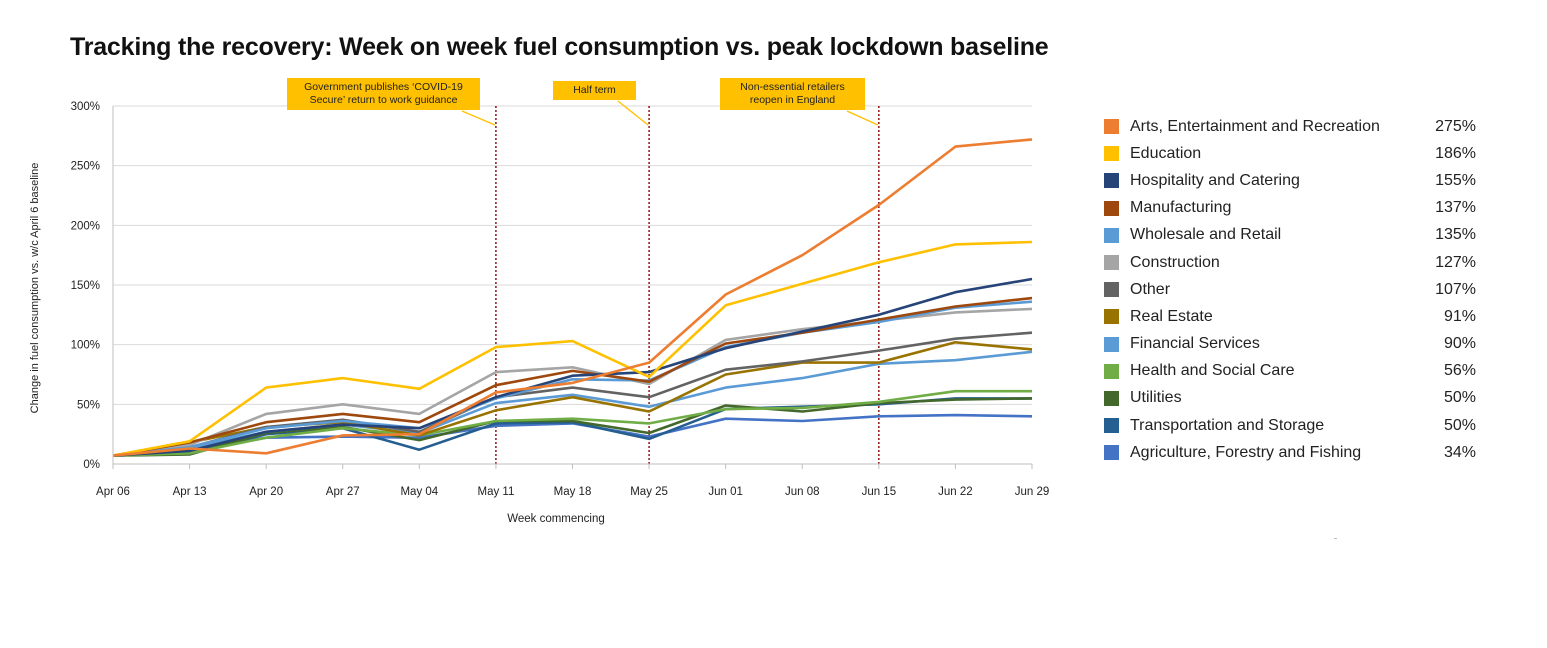 Image resolution: width=1547 pixels, height=648 pixels. I want to click on x-tick-label: May 18, so click(573, 492).